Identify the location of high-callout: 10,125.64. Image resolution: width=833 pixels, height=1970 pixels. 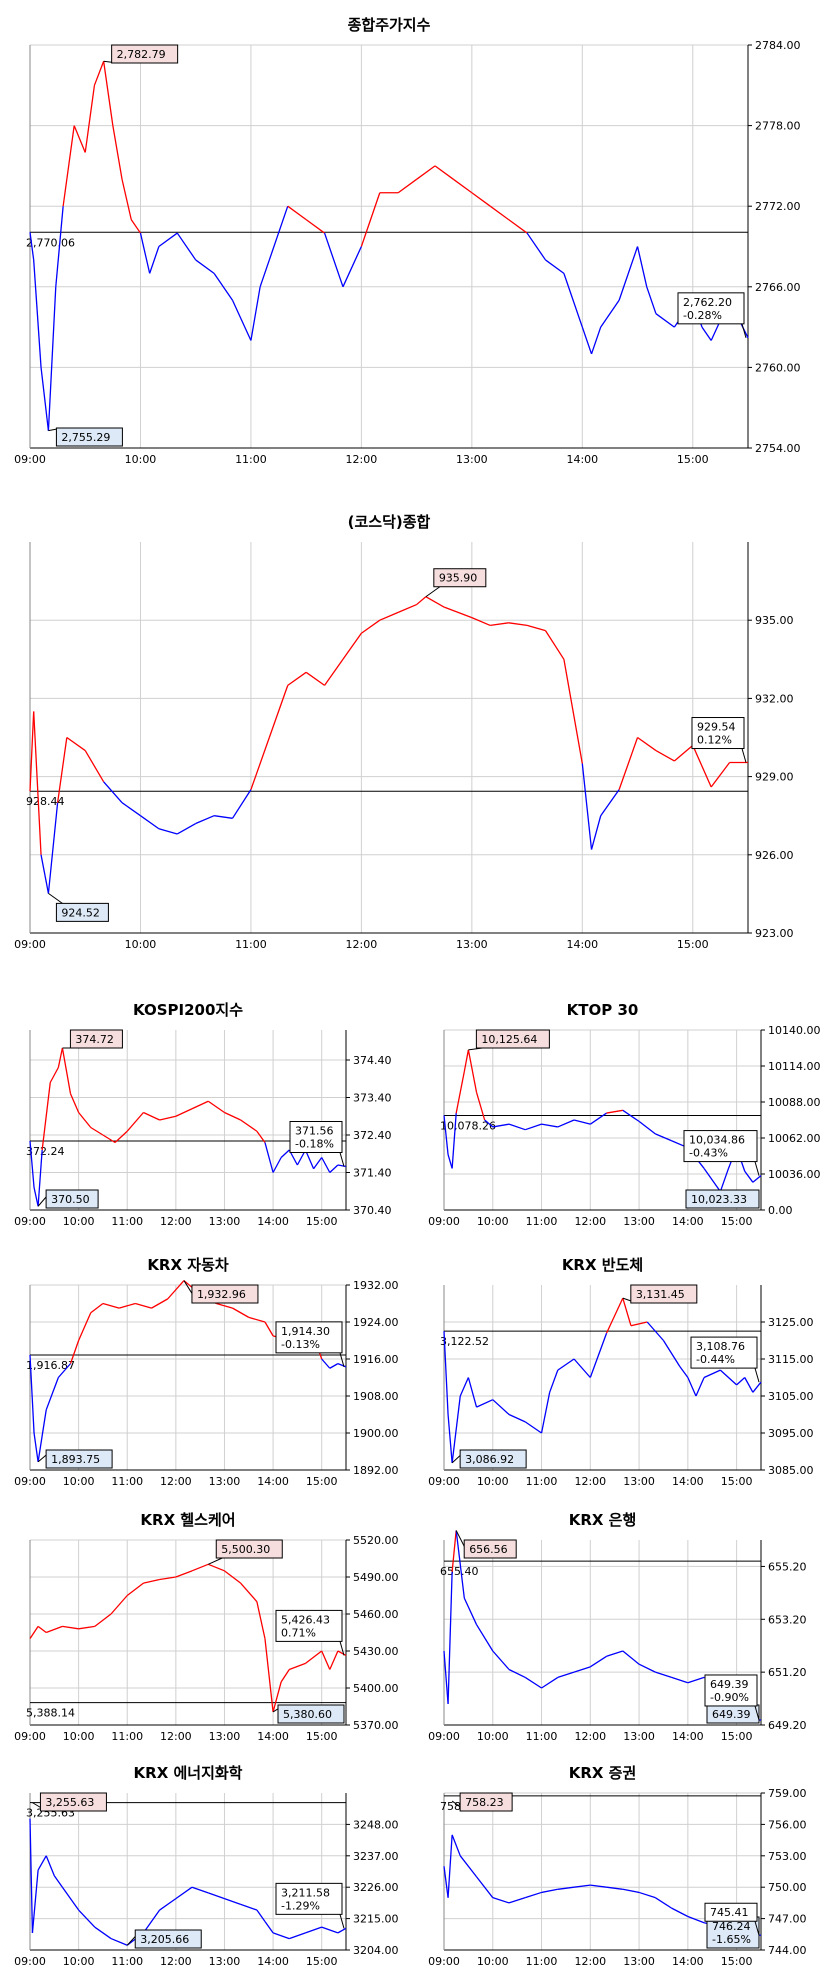
(509, 1040).